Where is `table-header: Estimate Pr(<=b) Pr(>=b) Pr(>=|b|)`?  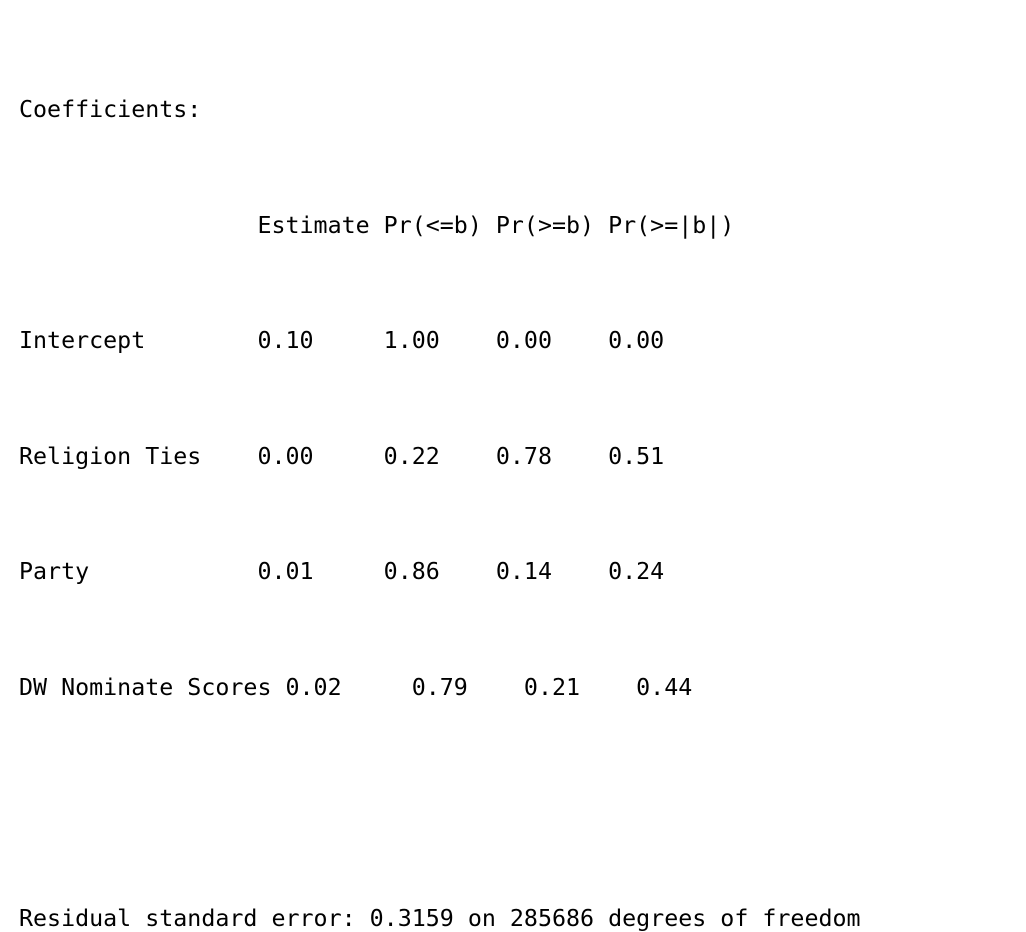
table-header: Estimate Pr(<=b) Pr(>=b) Pr(>=|b|) is located at coordinates (519, 226).